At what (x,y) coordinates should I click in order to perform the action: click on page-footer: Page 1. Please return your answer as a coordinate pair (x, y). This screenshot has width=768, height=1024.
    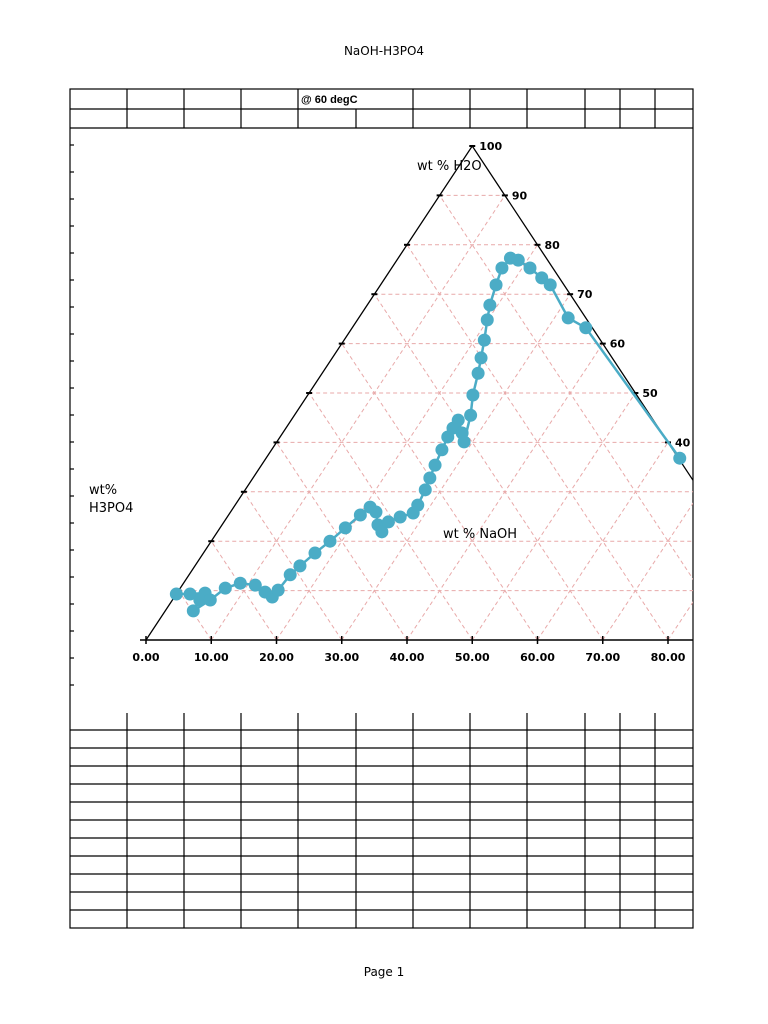
    Looking at the image, I should click on (384, 972).